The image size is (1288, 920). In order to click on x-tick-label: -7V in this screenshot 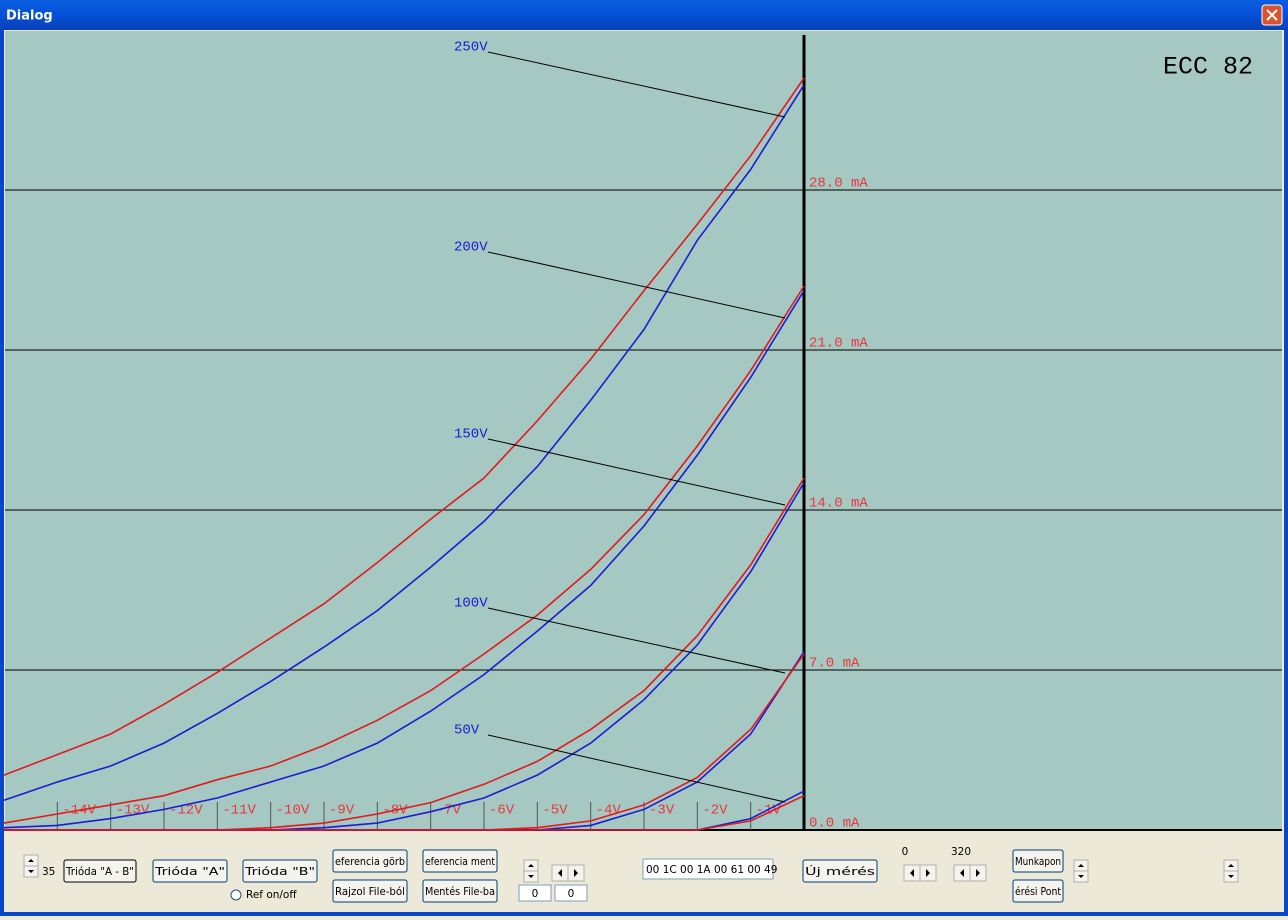, I will do `click(449, 811)`.